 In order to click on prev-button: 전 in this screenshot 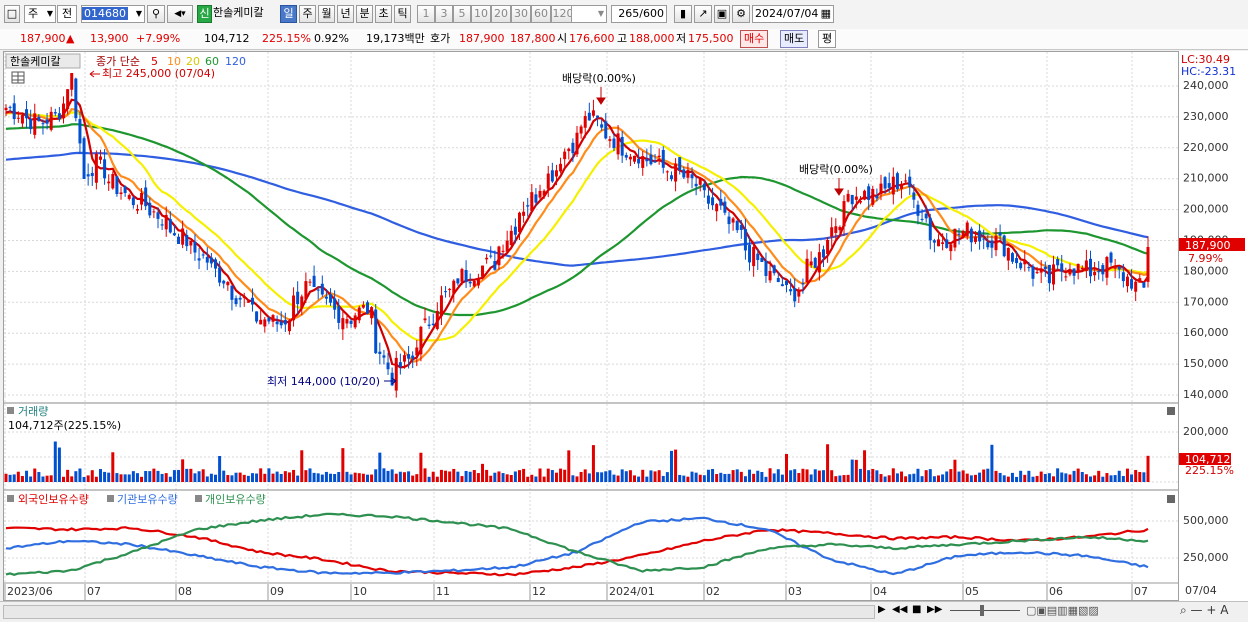, I will do `click(67, 14)`.